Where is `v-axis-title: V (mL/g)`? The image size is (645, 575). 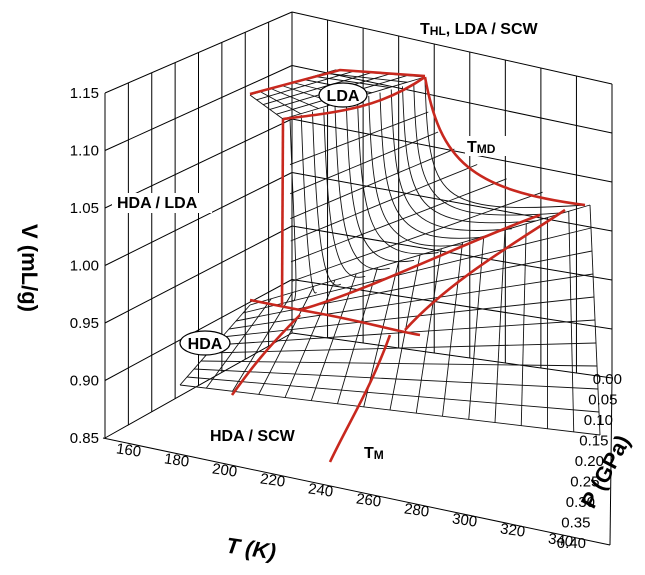
v-axis-title: V (mL/g) is located at coordinates (29, 268).